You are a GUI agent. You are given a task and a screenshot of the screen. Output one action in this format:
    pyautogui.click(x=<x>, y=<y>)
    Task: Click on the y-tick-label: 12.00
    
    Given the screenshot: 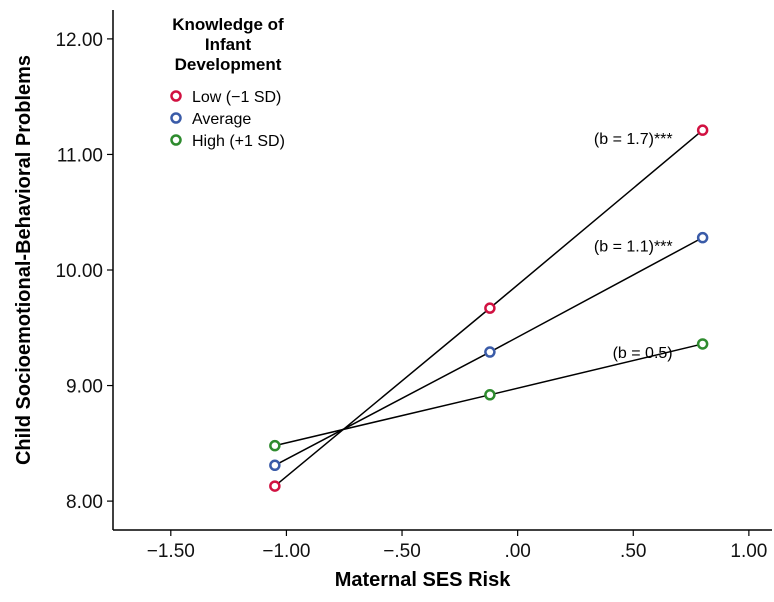 What is the action you would take?
    pyautogui.click(x=79, y=40)
    